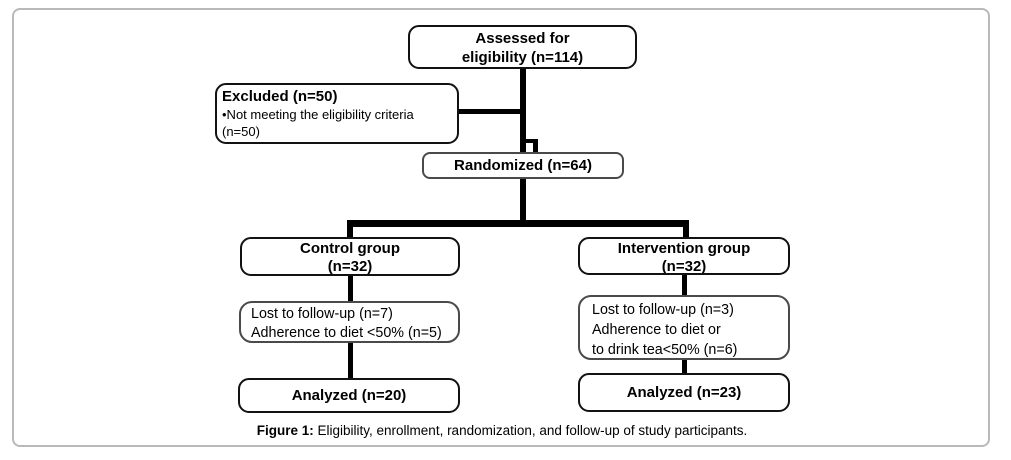  Describe the element at coordinates (522, 57) in the screenshot. I see `assessed-line2: eligibility (n=114)` at that location.